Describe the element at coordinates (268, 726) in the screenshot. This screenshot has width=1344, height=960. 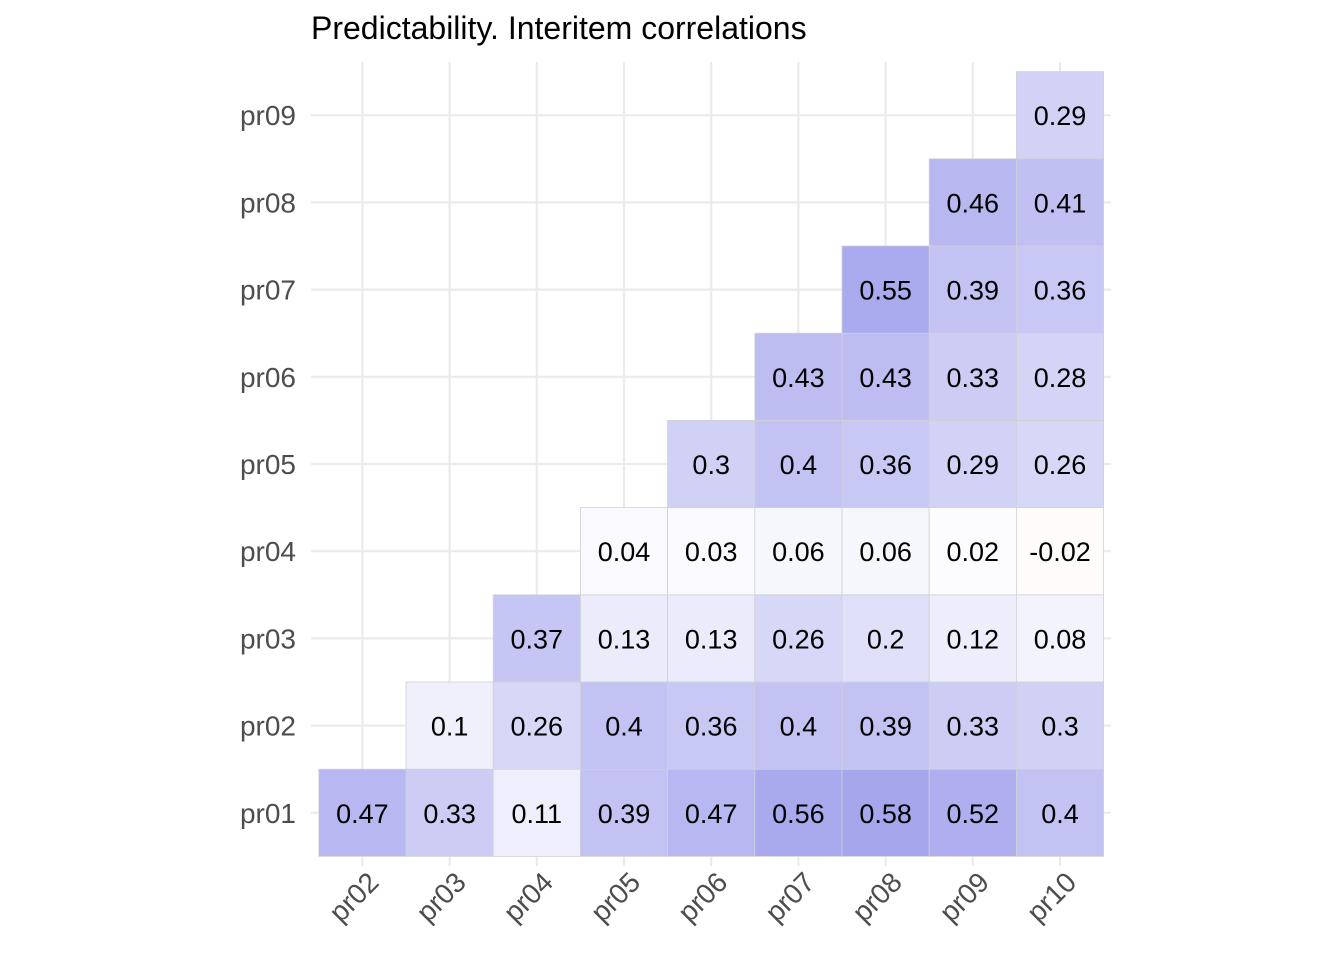
I see `y-tick-label: pr02` at that location.